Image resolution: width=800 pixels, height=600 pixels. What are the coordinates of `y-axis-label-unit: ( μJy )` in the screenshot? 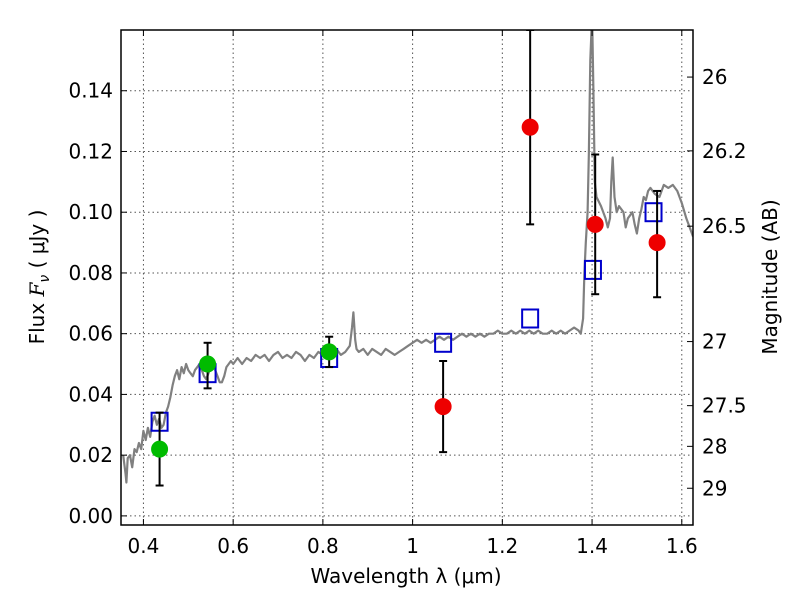 It's located at (37, 239).